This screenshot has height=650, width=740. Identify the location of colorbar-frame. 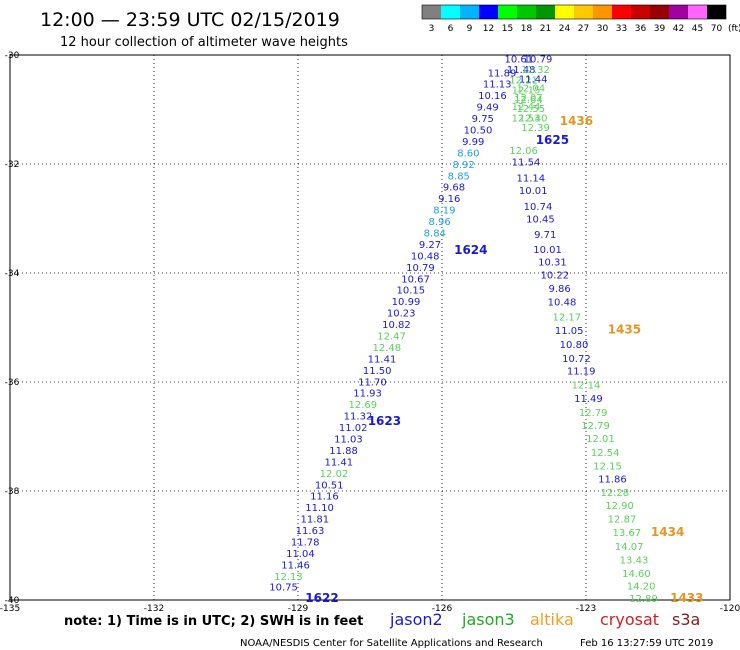
(574, 12).